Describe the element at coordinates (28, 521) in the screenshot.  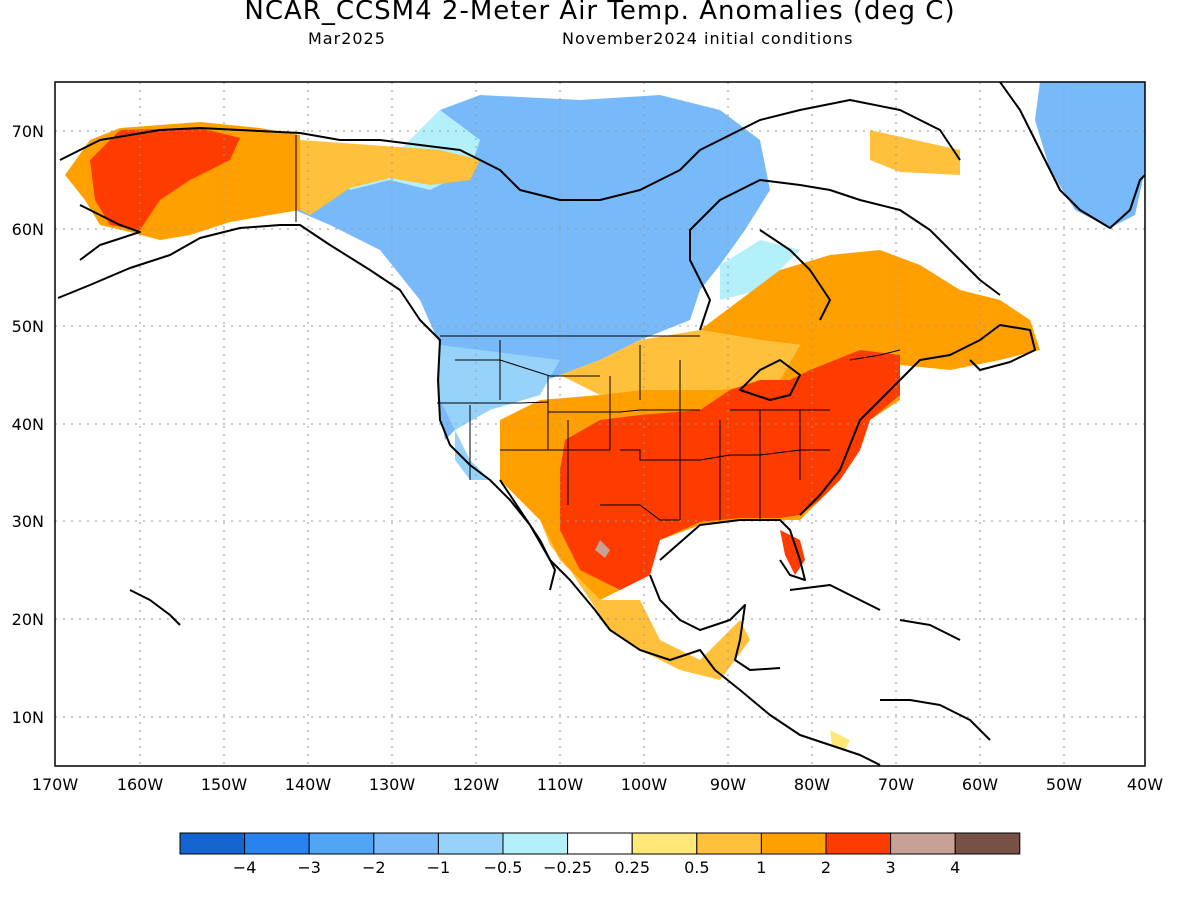
I see `lat-label: 30N` at that location.